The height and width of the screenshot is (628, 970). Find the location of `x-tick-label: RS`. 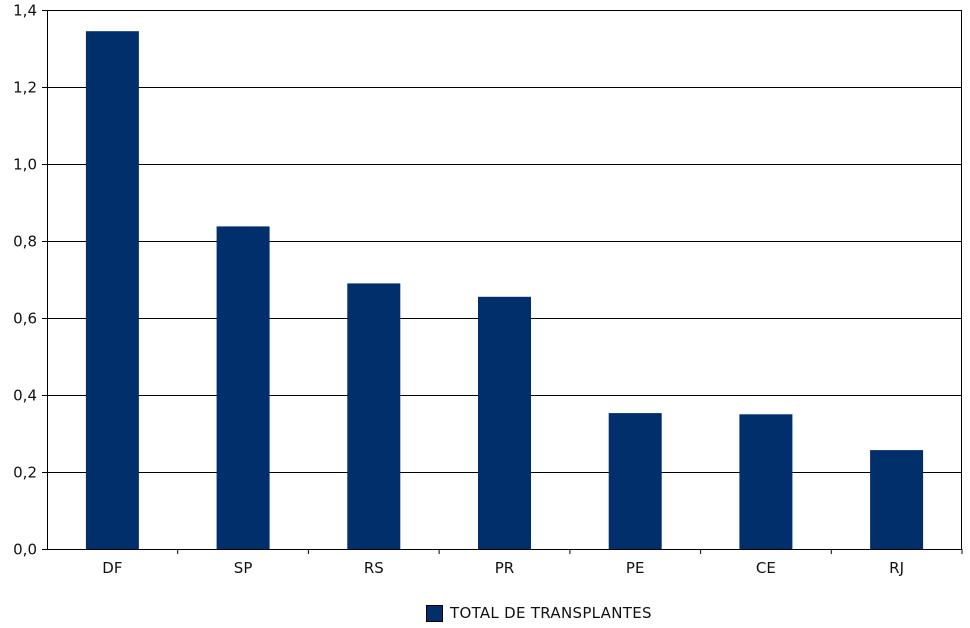

x-tick-label: RS is located at coordinates (374, 568).